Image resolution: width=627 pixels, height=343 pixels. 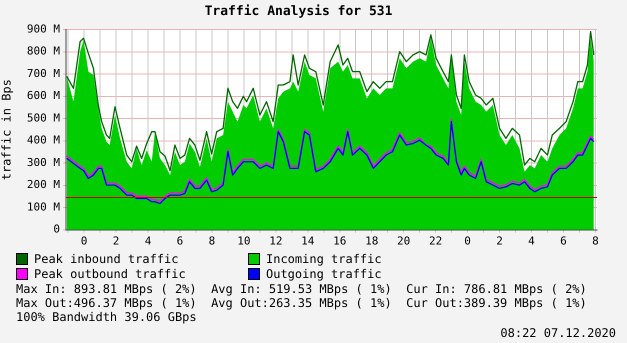 I want to click on y-tick-label: 200 M, so click(x=43, y=185).